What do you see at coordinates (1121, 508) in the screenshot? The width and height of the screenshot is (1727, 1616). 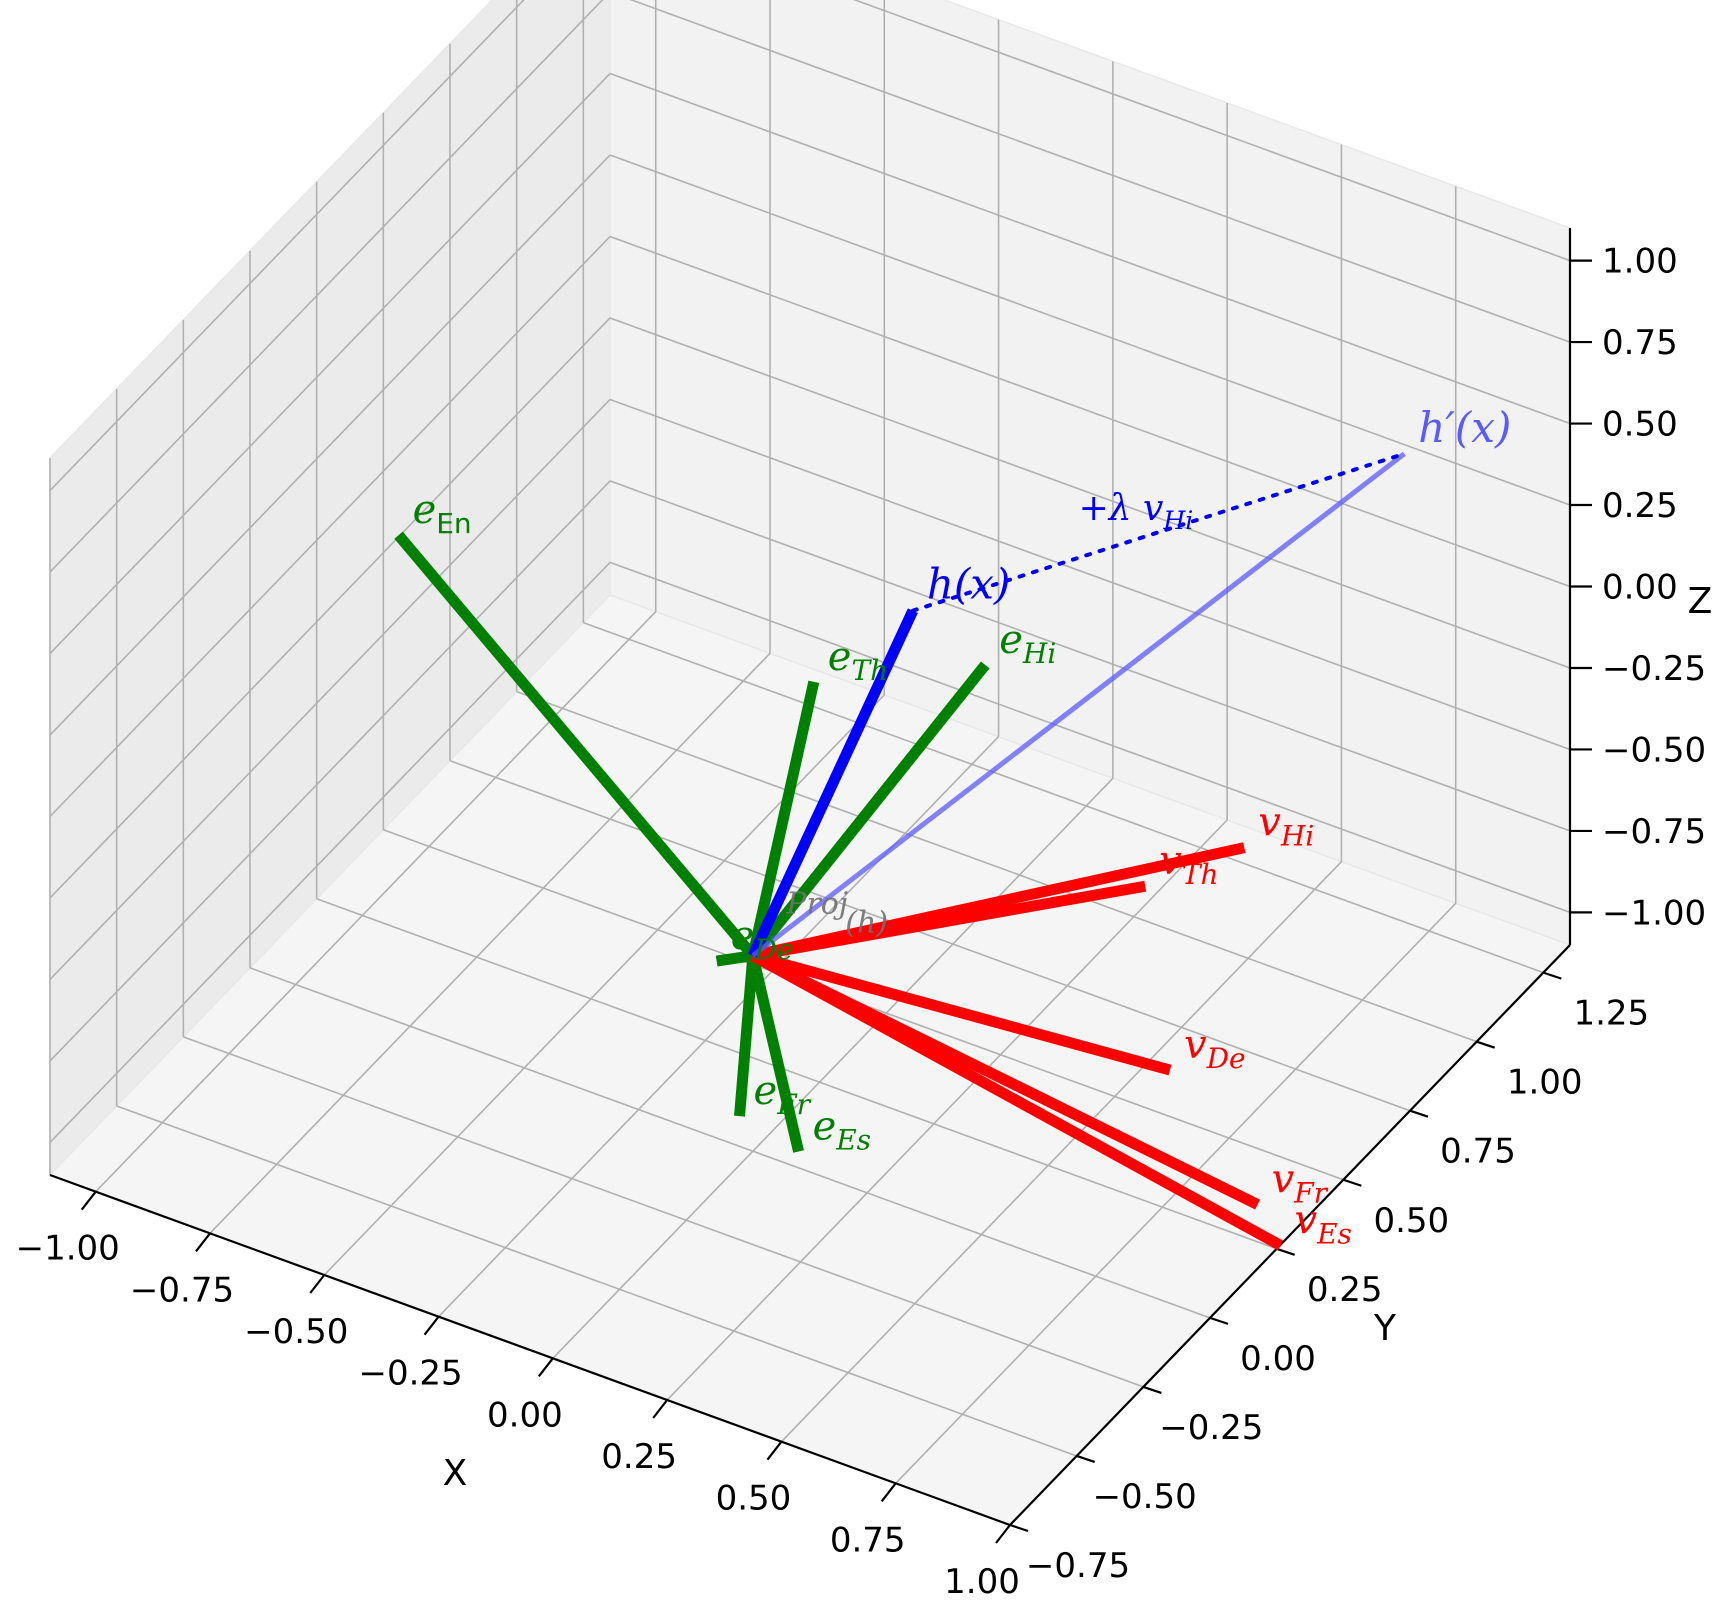 I see `steering-offset-symbol: +λ v` at bounding box center [1121, 508].